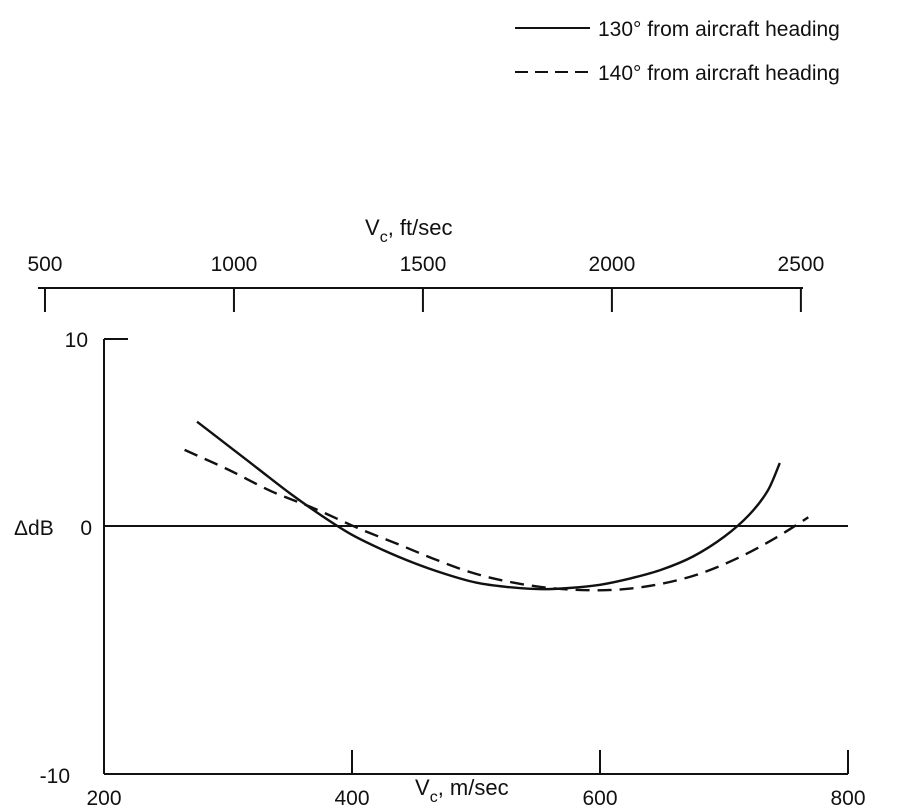 The image size is (897, 811). I want to click on series-line-solid, so click(488, 505).